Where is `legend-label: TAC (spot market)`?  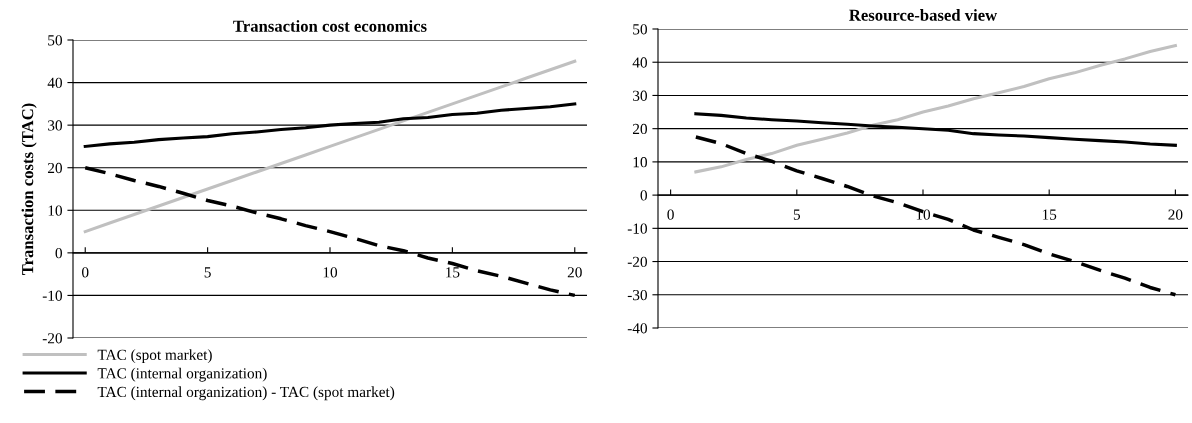 legend-label: TAC (spot market) is located at coordinates (154, 356).